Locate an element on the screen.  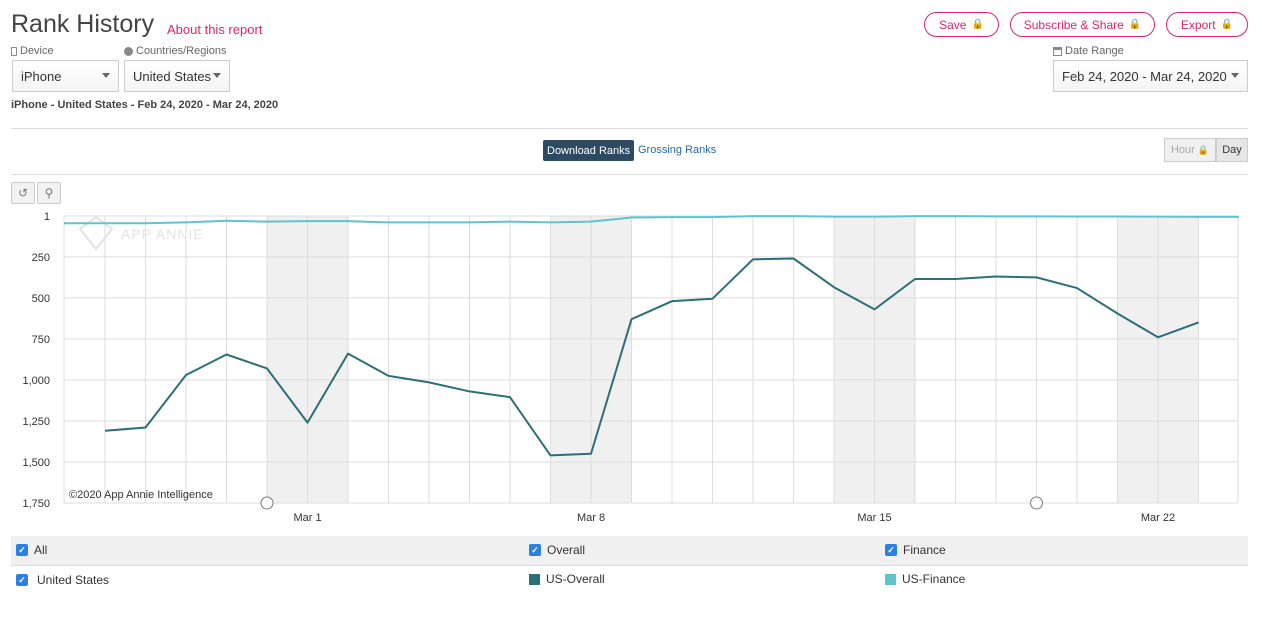
calendar-icon is located at coordinates (1057, 51).